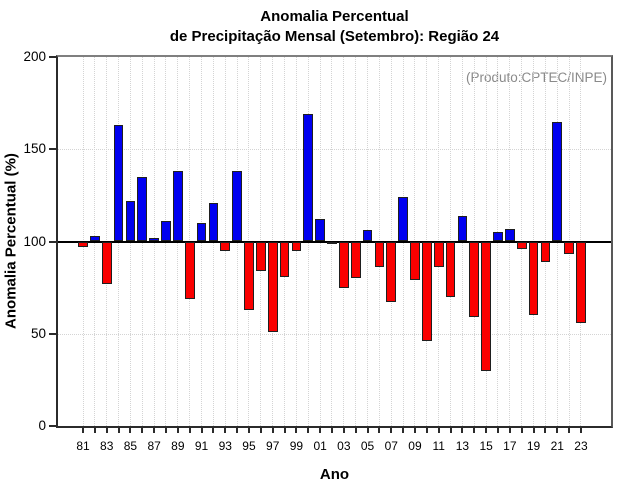 The width and height of the screenshot is (640, 500). I want to click on x-tick-label-91: 91, so click(201, 446).